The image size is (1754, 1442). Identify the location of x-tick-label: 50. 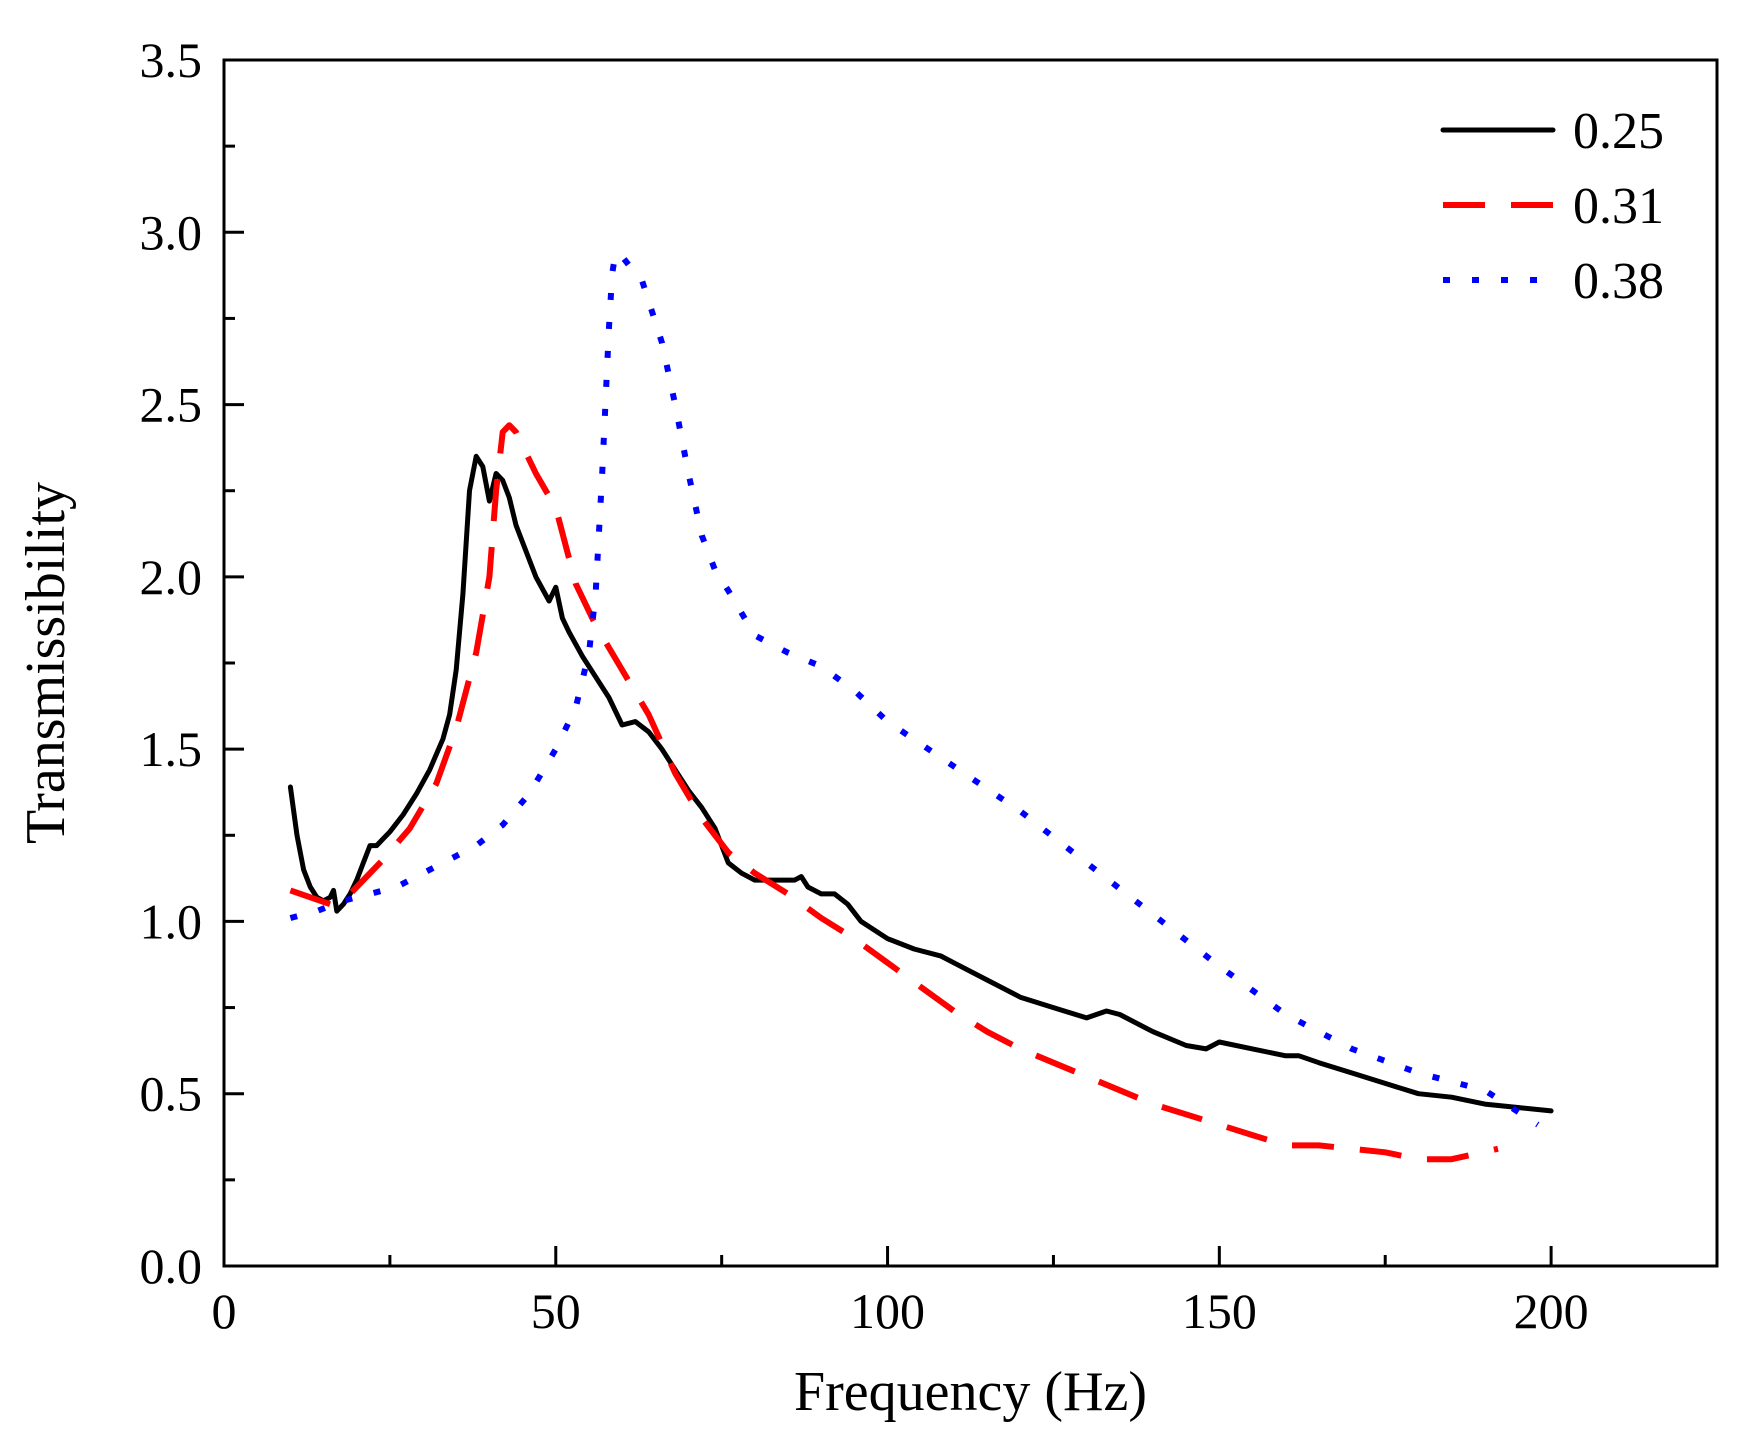
(556, 1311).